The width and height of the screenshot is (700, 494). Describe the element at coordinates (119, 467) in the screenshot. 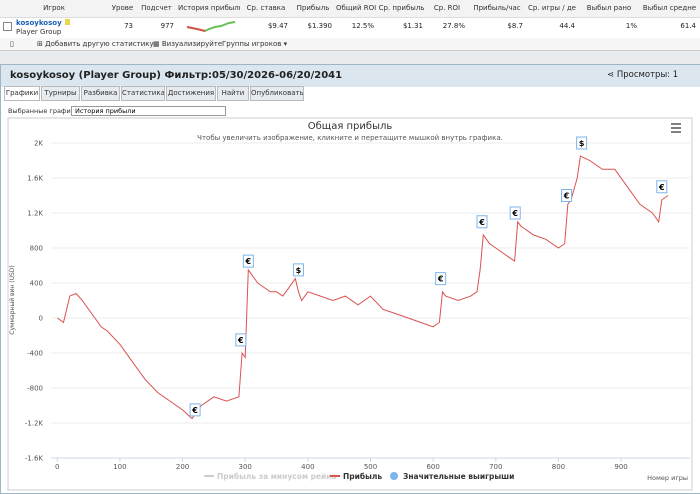

I see `x-tick-label: 100` at that location.